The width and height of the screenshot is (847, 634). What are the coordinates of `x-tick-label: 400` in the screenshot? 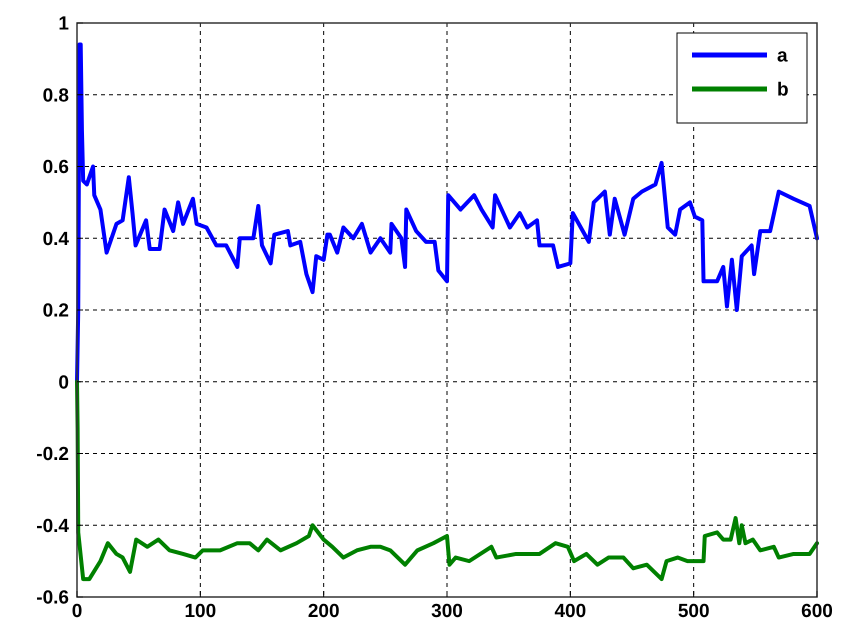 It's located at (570, 611).